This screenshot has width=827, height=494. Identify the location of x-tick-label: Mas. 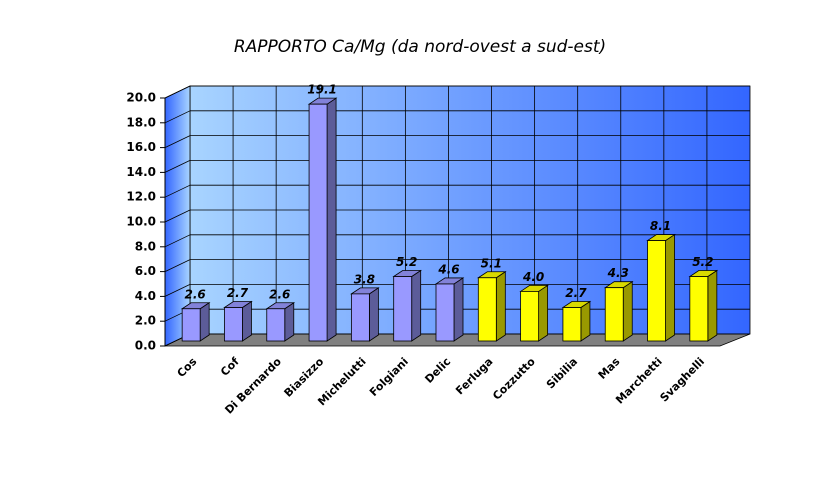
(609, 368).